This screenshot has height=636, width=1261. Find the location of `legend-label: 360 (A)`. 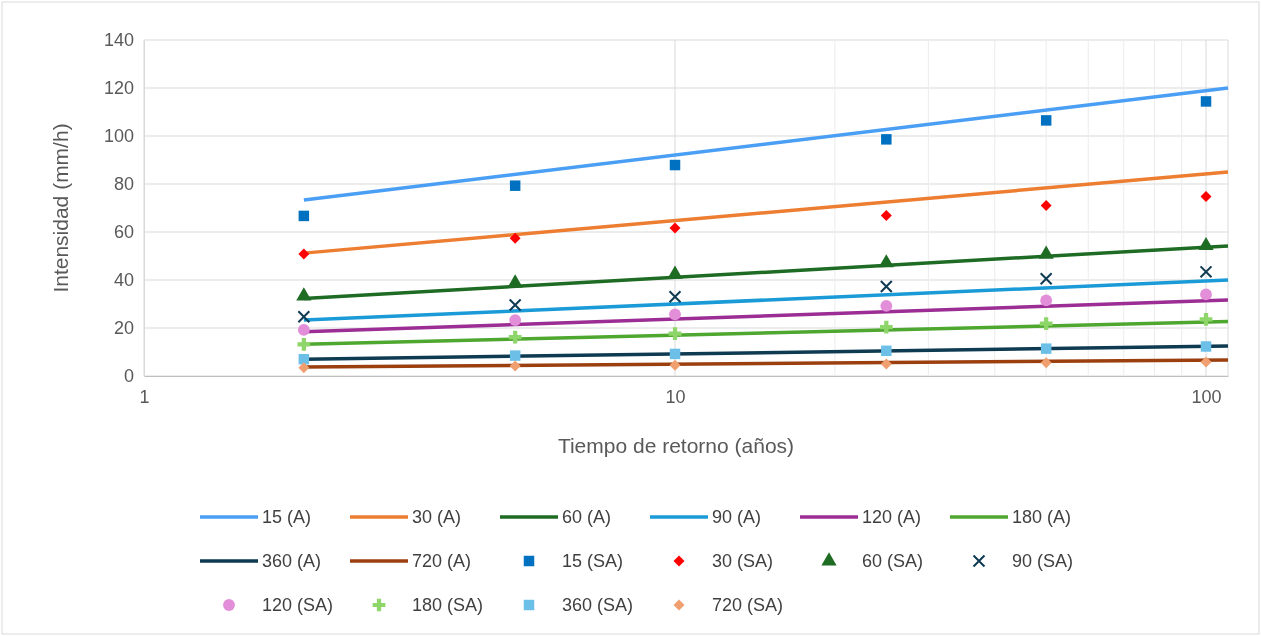

legend-label: 360 (A) is located at coordinates (292, 561).